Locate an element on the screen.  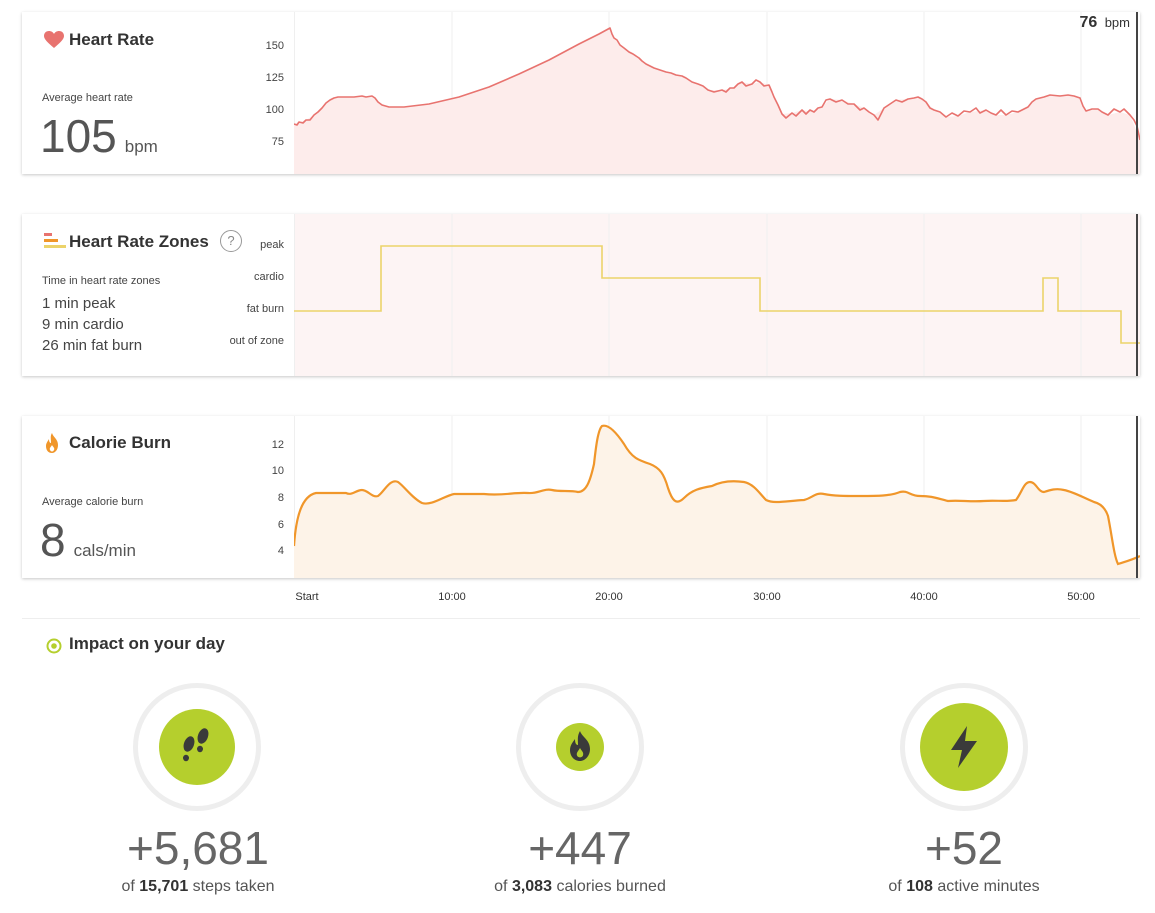
cal-ytick: 4 is located at coordinates (280, 551).